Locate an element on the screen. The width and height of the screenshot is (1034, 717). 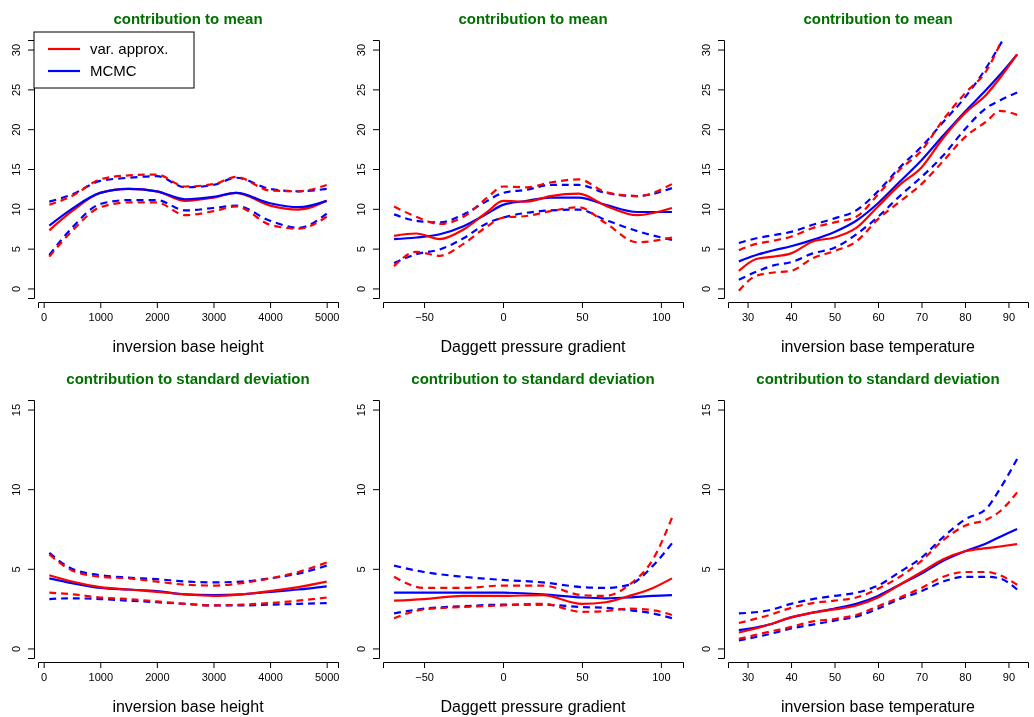
legend-label: MCMC is located at coordinates (113, 70).